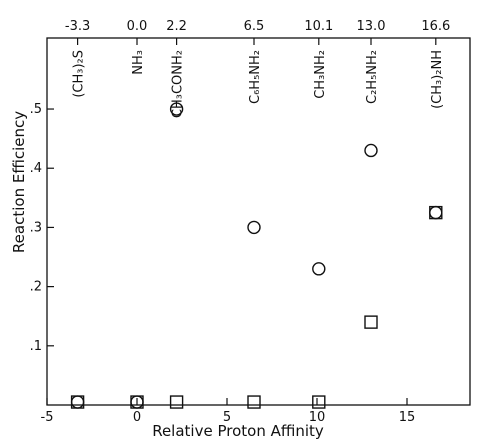  Describe the element at coordinates (137, 417) in the screenshot. I see `x-tick-label: 0` at that location.